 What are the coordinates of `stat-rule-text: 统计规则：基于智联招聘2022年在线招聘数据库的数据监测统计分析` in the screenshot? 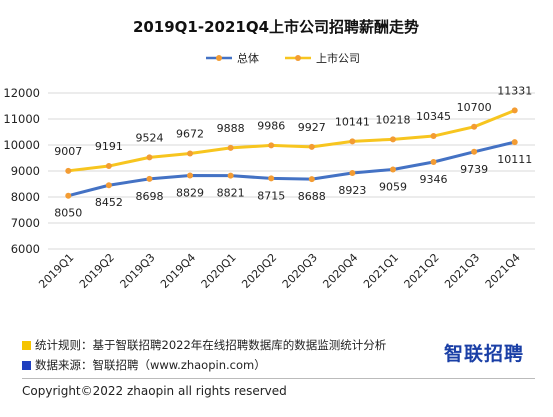 It's located at (211, 345).